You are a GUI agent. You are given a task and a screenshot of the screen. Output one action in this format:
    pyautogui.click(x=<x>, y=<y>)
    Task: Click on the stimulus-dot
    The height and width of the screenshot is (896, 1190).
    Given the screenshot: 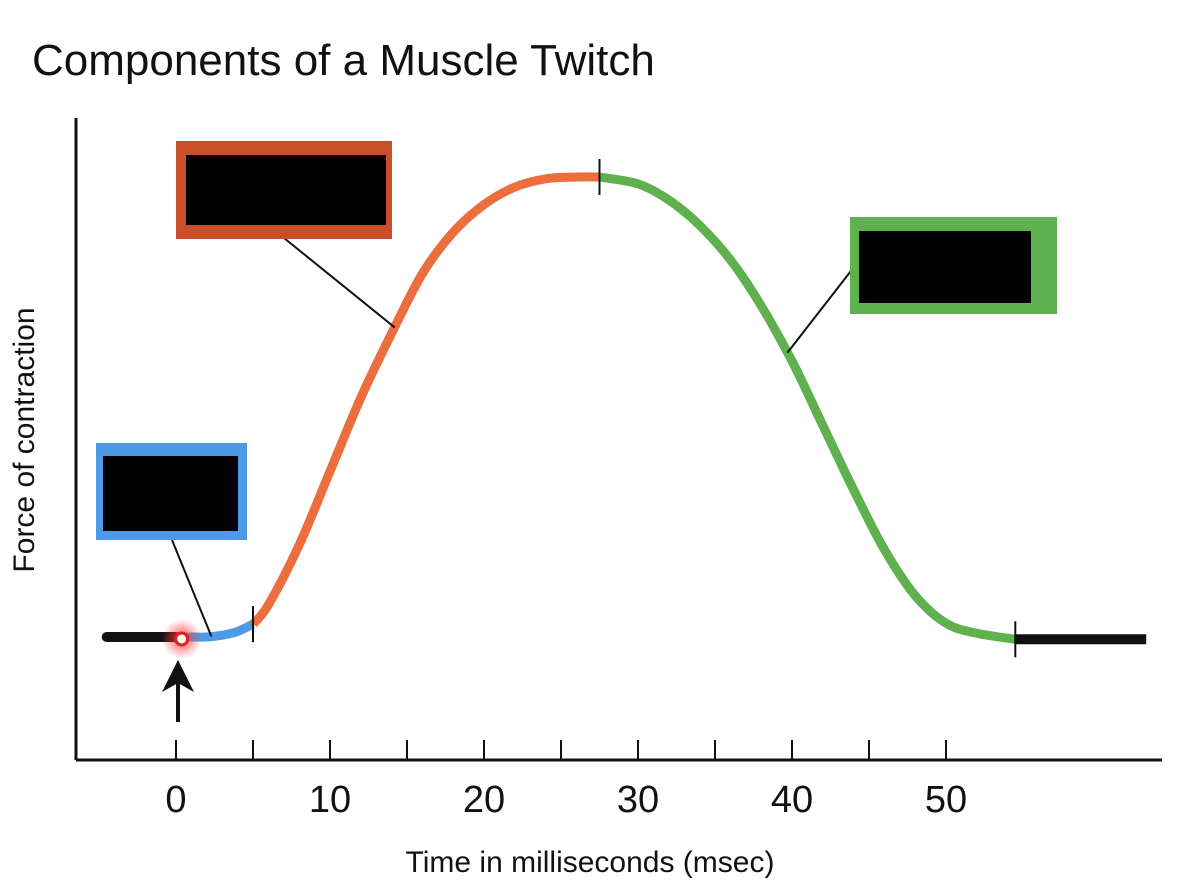 What is the action you would take?
    pyautogui.click(x=182, y=639)
    